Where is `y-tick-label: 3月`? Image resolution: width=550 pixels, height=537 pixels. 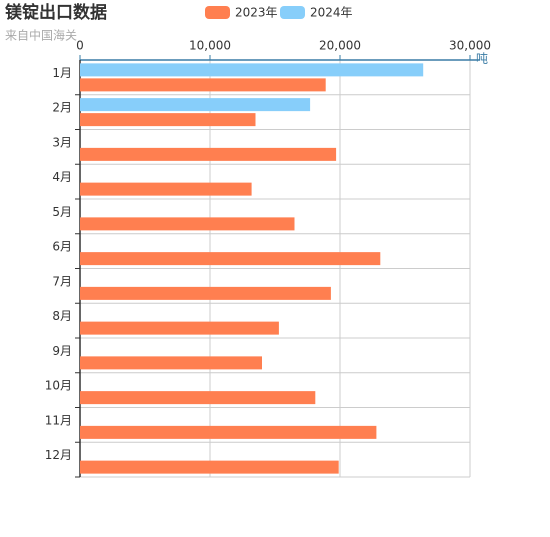
y-tick-label: 3月 is located at coordinates (62, 142).